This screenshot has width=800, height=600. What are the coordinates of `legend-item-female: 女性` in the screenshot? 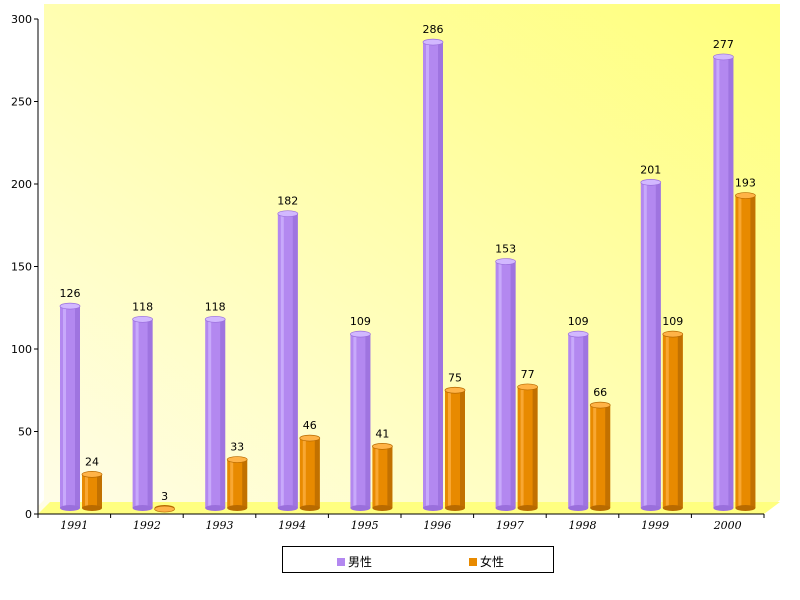 It's located at (486, 561).